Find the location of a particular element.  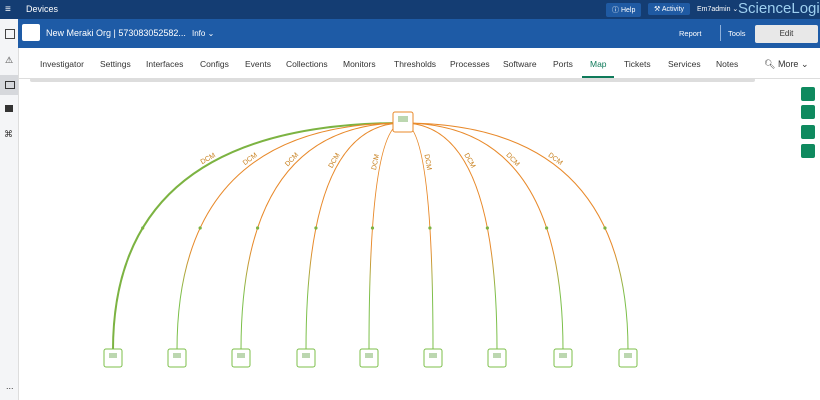

edit-button: Edit is located at coordinates (786, 34).